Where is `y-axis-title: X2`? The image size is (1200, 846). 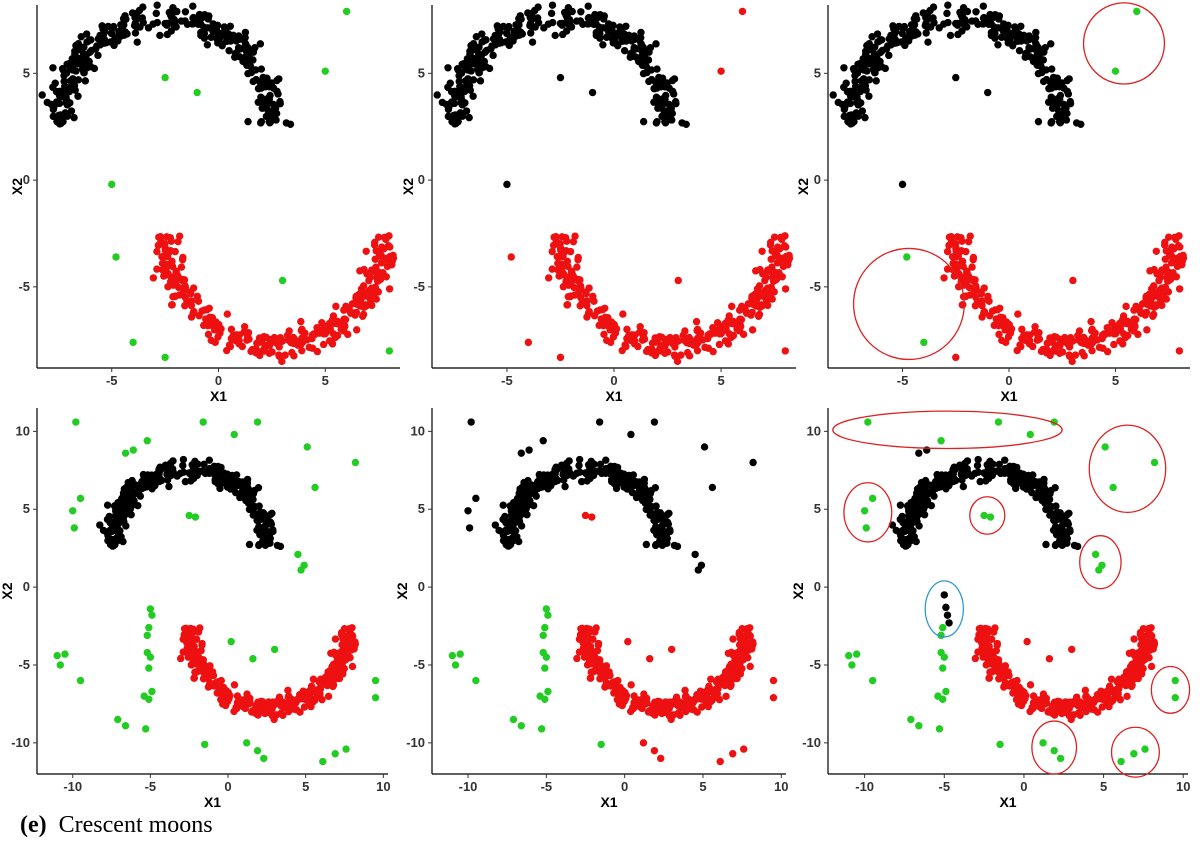
y-axis-title: X2 is located at coordinates (402, 590).